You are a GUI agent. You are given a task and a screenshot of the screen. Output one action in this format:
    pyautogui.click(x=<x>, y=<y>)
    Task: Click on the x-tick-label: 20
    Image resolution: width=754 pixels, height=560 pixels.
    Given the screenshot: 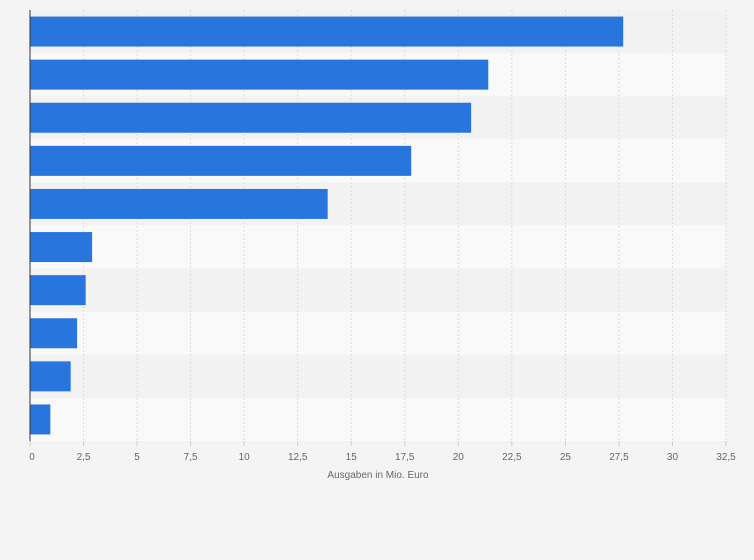 What is the action you would take?
    pyautogui.click(x=459, y=457)
    